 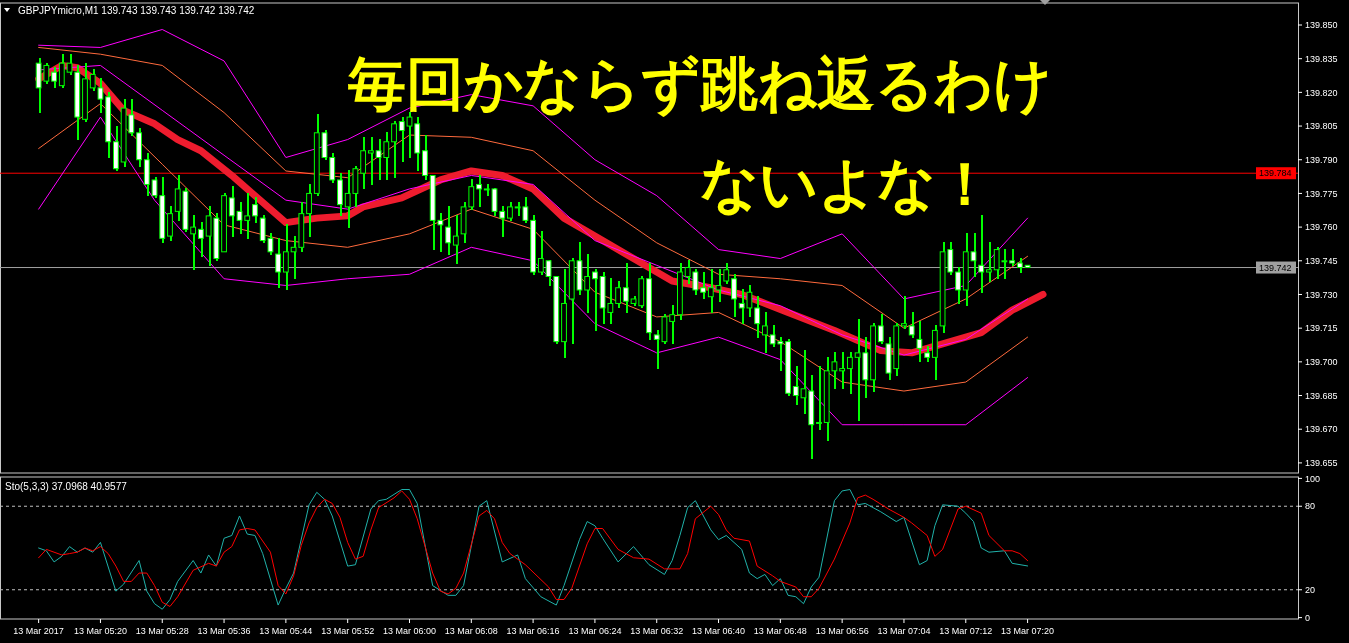 What do you see at coordinates (162, 631) in the screenshot?
I see `x-tick-label: 13 Mar 05:28` at bounding box center [162, 631].